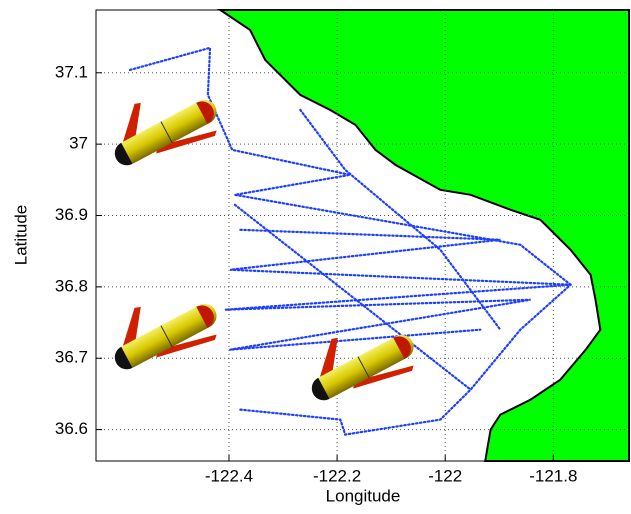 This screenshot has height=514, width=631. Describe the element at coordinates (71, 357) in the screenshot. I see `y-tick-label: 36.7` at that location.